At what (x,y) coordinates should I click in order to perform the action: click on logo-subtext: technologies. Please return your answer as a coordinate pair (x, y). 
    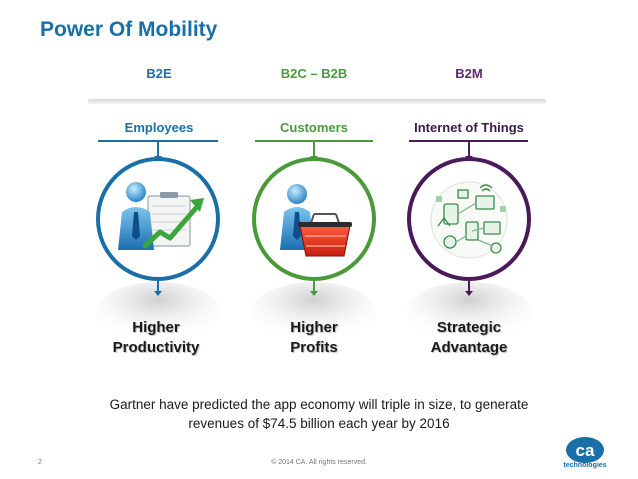
    Looking at the image, I should click on (585, 465).